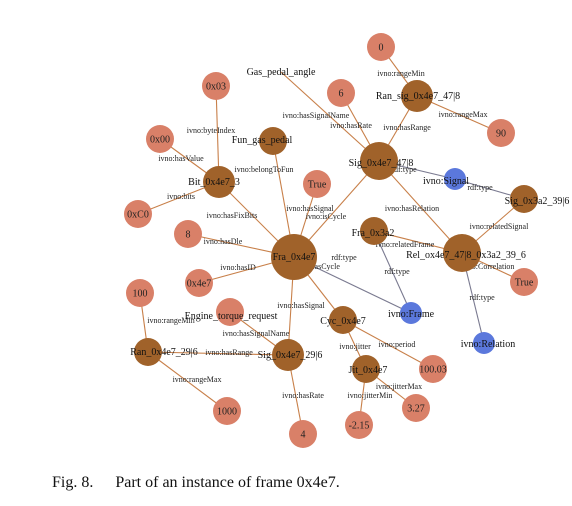 This screenshot has width=572, height=506. Describe the element at coordinates (401, 73) in the screenshot. I see `edge-label-ransig-lit0: ivno:rangeMin` at that location.